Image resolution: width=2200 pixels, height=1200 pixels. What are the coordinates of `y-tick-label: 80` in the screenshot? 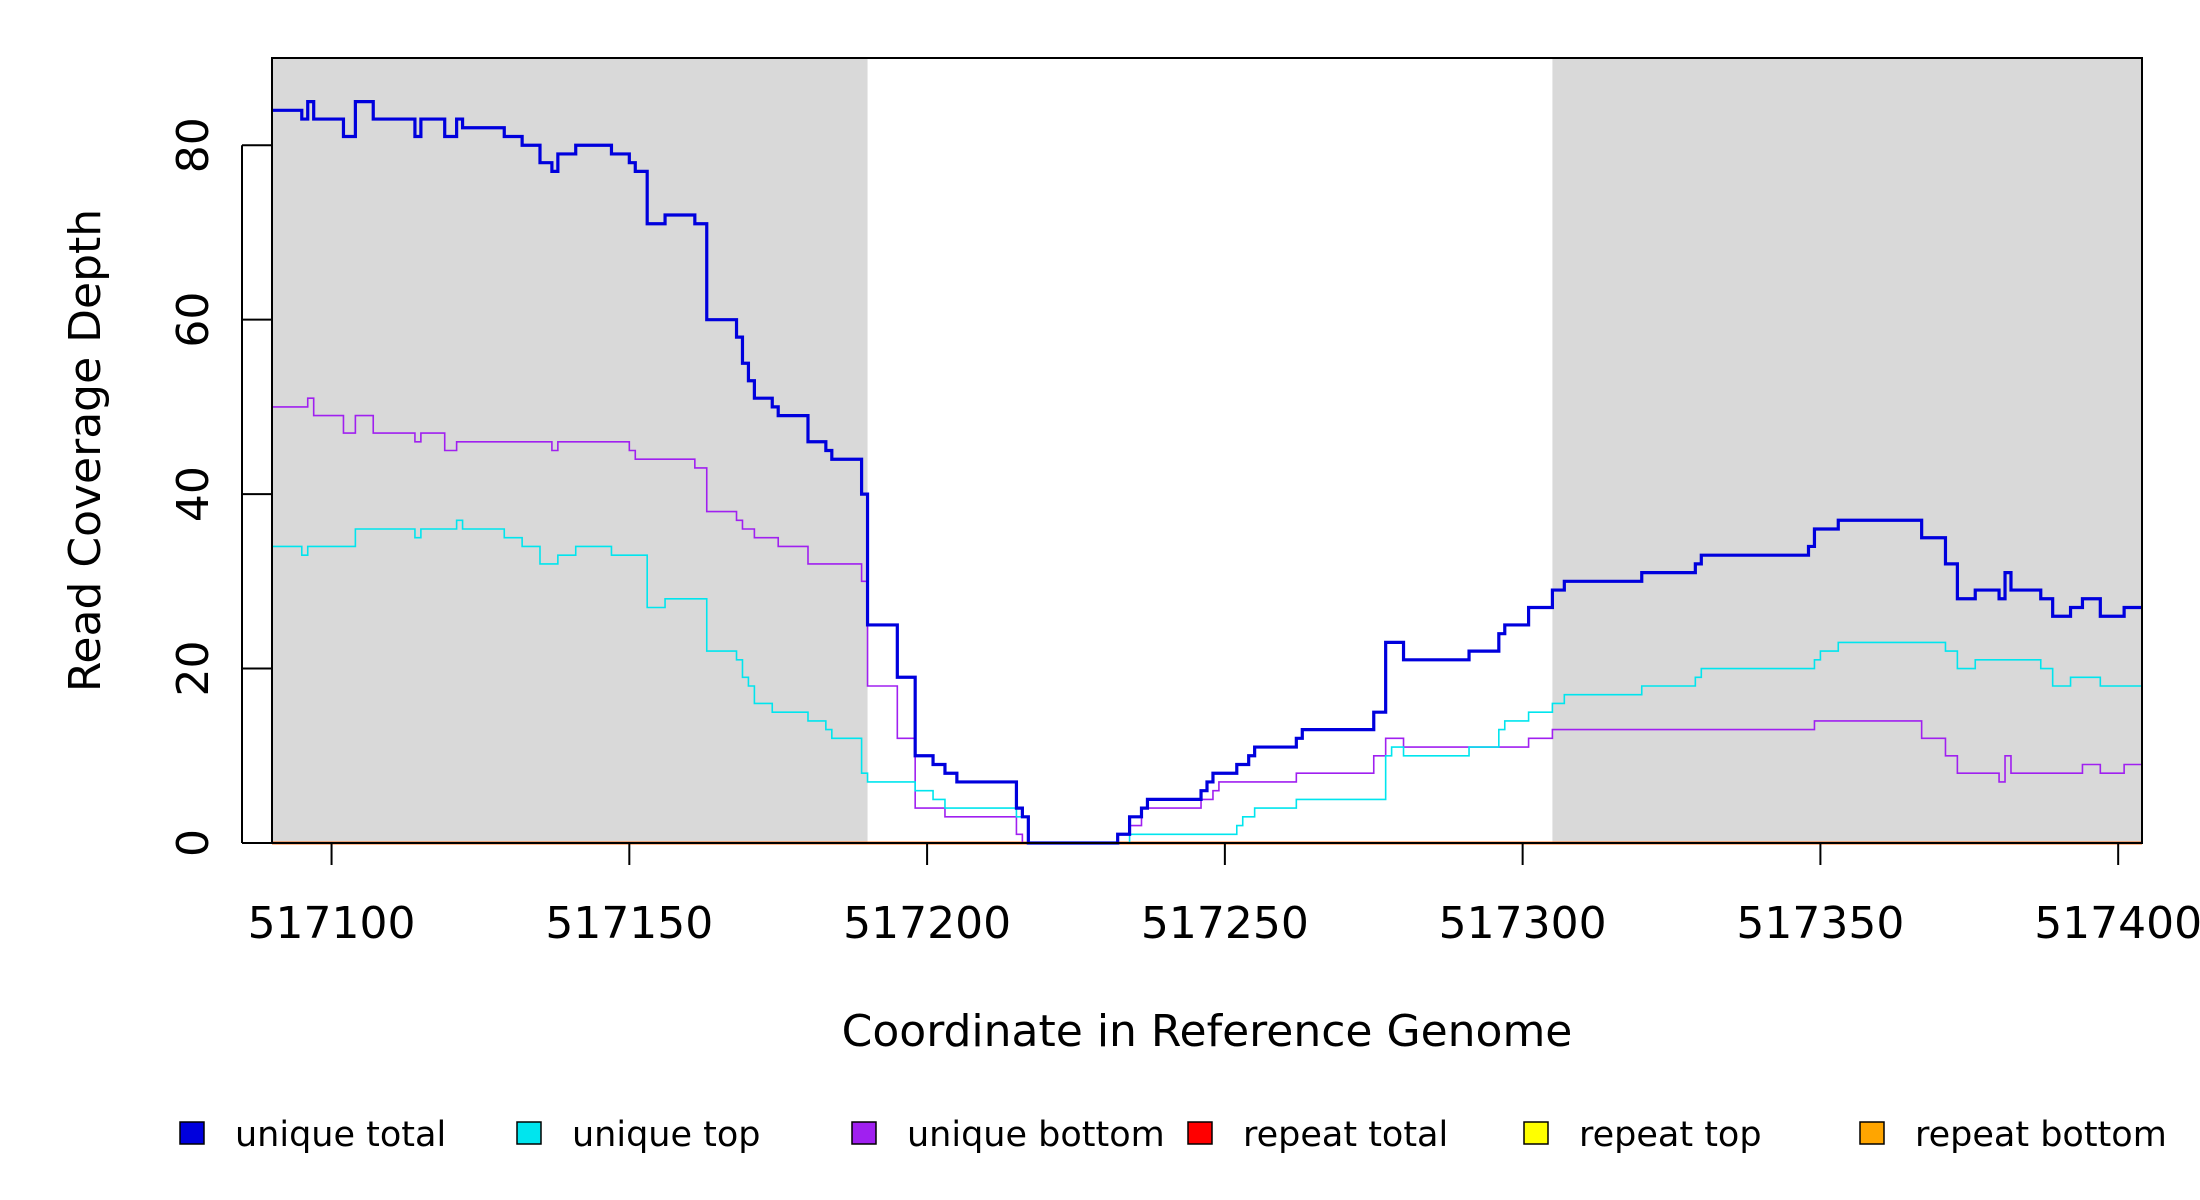 It's located at (193, 145).